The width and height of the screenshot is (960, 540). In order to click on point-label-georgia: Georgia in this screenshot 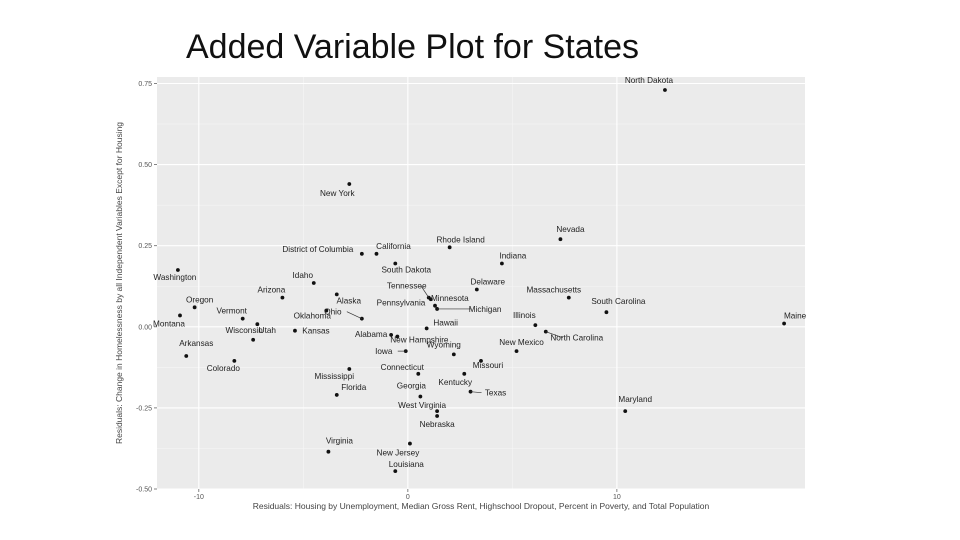, I will do `click(412, 386)`.